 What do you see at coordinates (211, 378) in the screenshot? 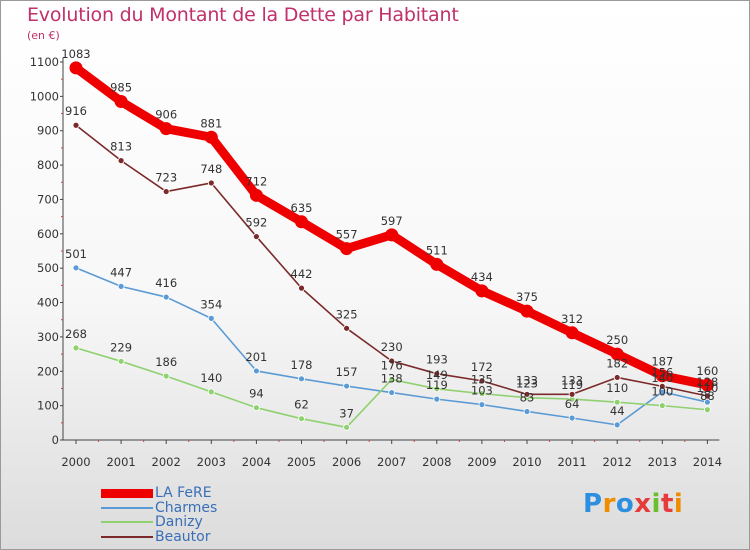
I see `data-label: 140` at bounding box center [211, 378].